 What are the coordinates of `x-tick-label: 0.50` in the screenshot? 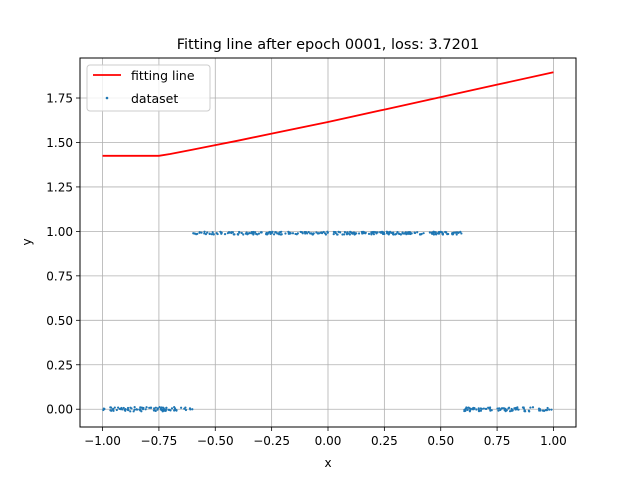 It's located at (440, 441).